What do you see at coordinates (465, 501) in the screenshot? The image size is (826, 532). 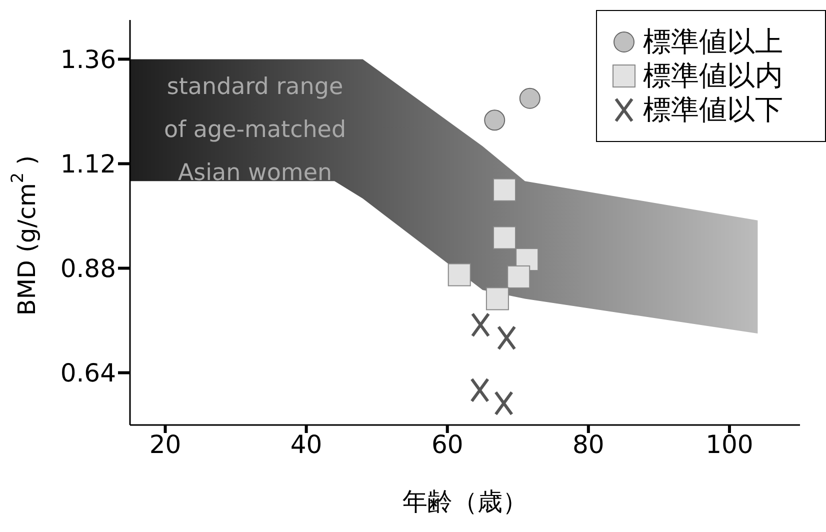 I see `x-axis-title: 年齢（歳）` at bounding box center [465, 501].